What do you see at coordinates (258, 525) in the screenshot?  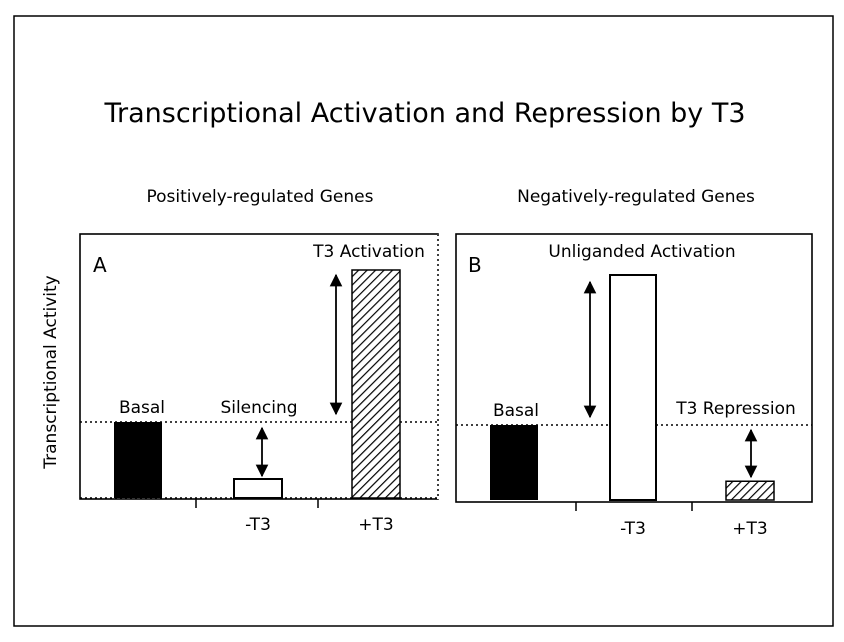 I see `panel-a-x-label-minus-t3: -T3` at bounding box center [258, 525].